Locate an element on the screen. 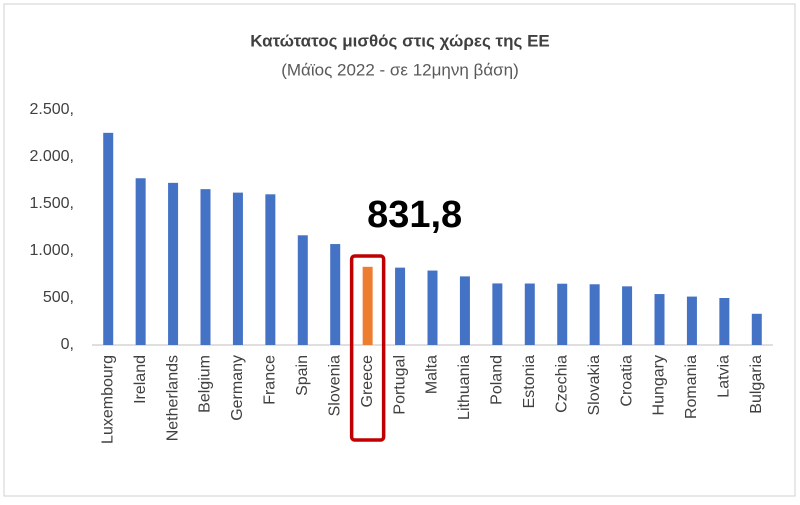 Image resolution: width=800 pixels, height=505 pixels. x-tick-label: Malta is located at coordinates (432, 374).